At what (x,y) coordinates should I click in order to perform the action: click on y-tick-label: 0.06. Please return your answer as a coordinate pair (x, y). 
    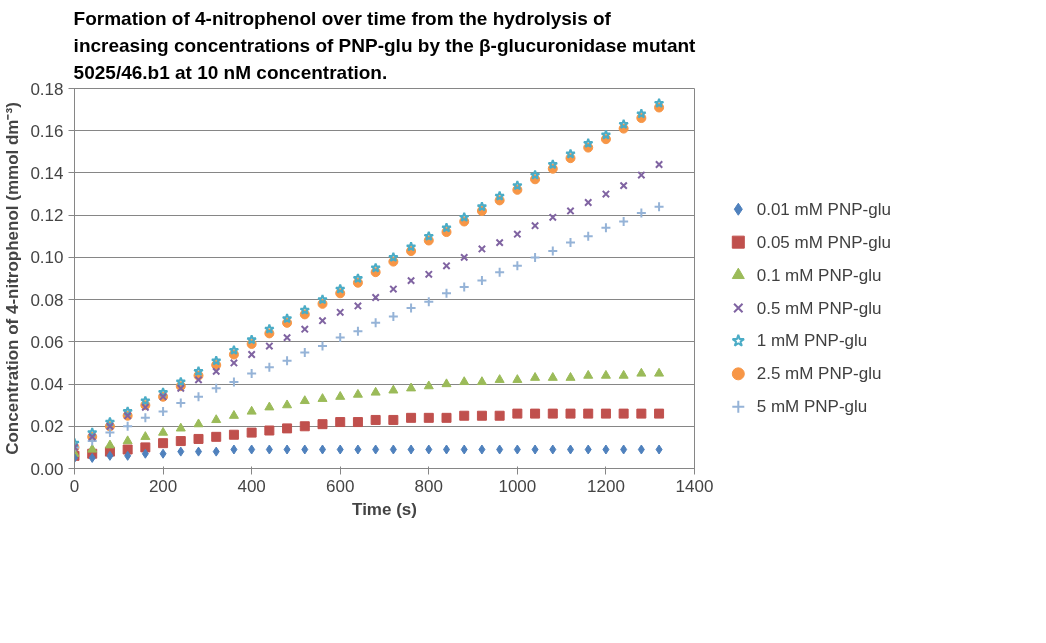
    Looking at the image, I should click on (47, 342).